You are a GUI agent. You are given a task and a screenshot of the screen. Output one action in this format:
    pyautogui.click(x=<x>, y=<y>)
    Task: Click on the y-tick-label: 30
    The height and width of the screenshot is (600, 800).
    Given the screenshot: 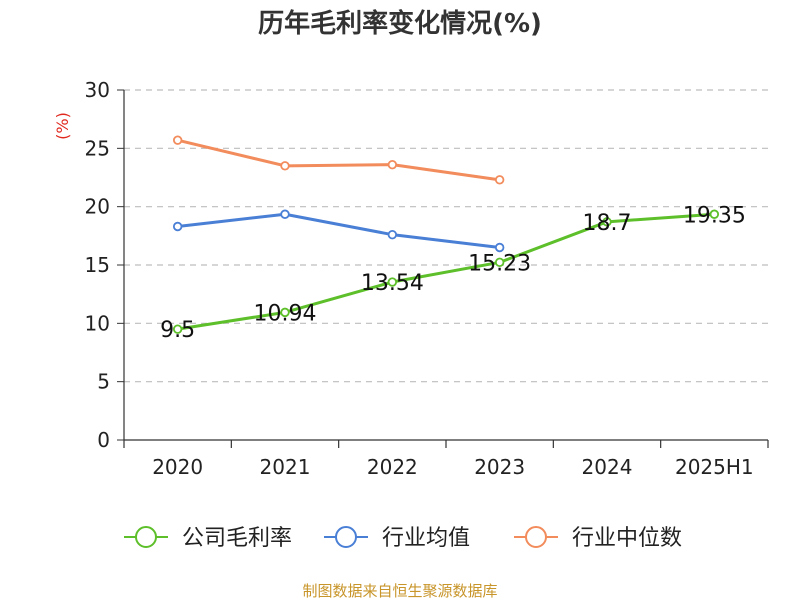 What is the action you would take?
    pyautogui.click(x=97, y=90)
    